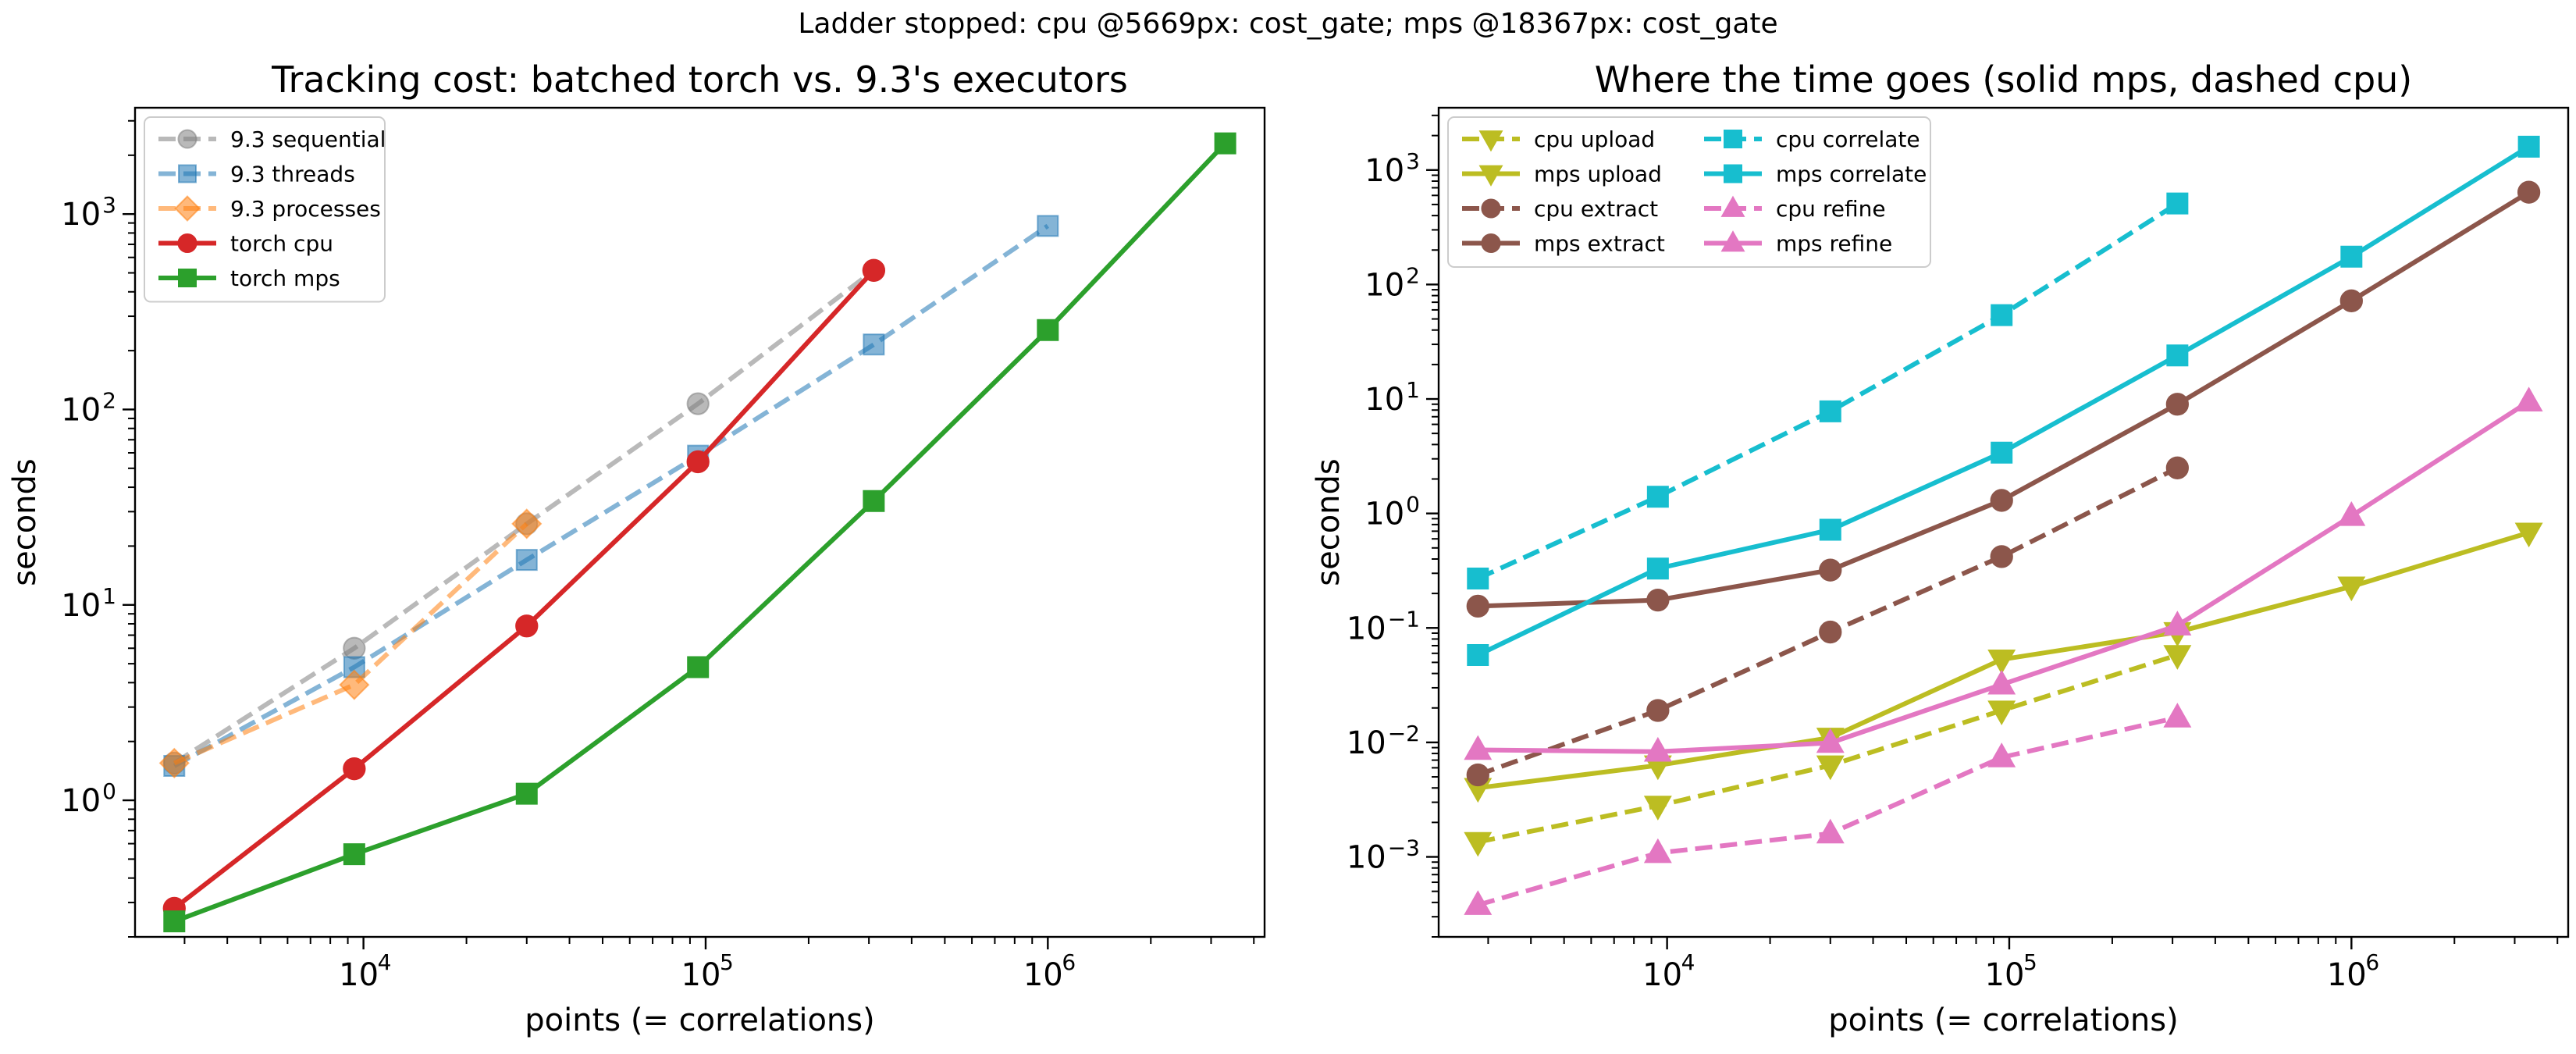  Describe the element at coordinates (1812, 139) in the screenshot. I see `legend-entry: cpu correlate` at that location.